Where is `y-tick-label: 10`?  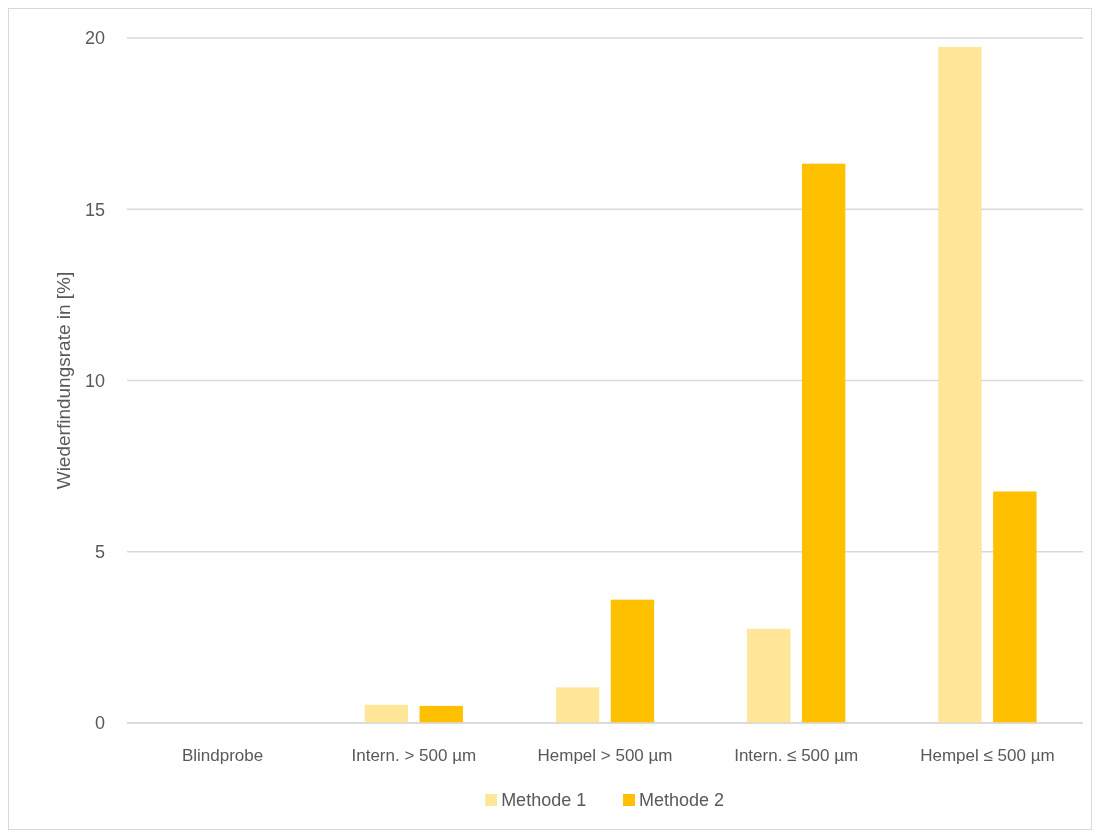 y-tick-label: 10 is located at coordinates (94, 380).